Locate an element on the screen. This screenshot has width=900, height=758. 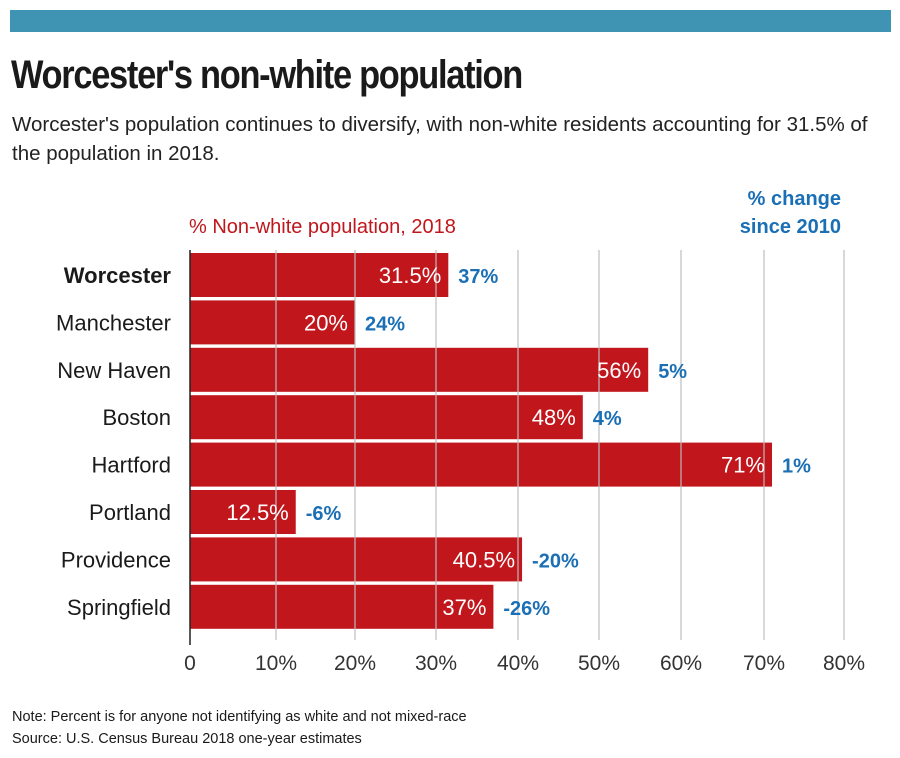
value-label: 48% is located at coordinates (554, 417).